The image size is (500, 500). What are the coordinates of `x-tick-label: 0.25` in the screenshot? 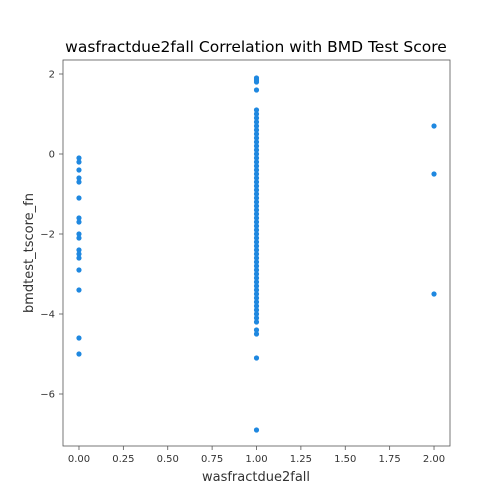 It's located at (123, 459).